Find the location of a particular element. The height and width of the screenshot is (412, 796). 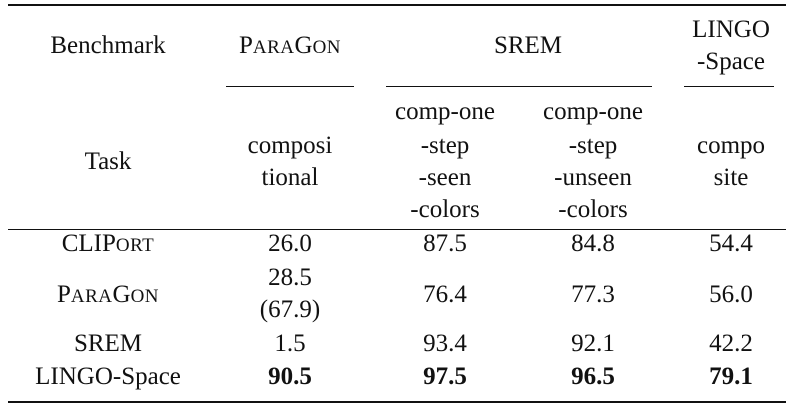

task-srem-unseen-line: comp-one is located at coordinates (593, 111).